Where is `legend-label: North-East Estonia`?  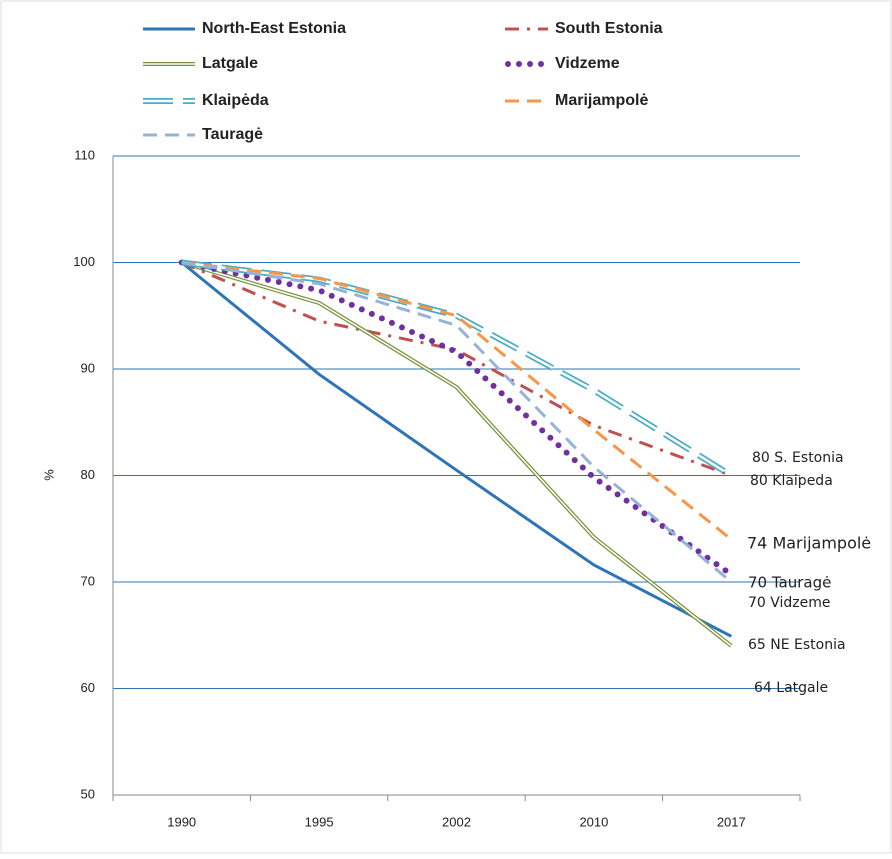
legend-label: North-East Estonia is located at coordinates (274, 28).